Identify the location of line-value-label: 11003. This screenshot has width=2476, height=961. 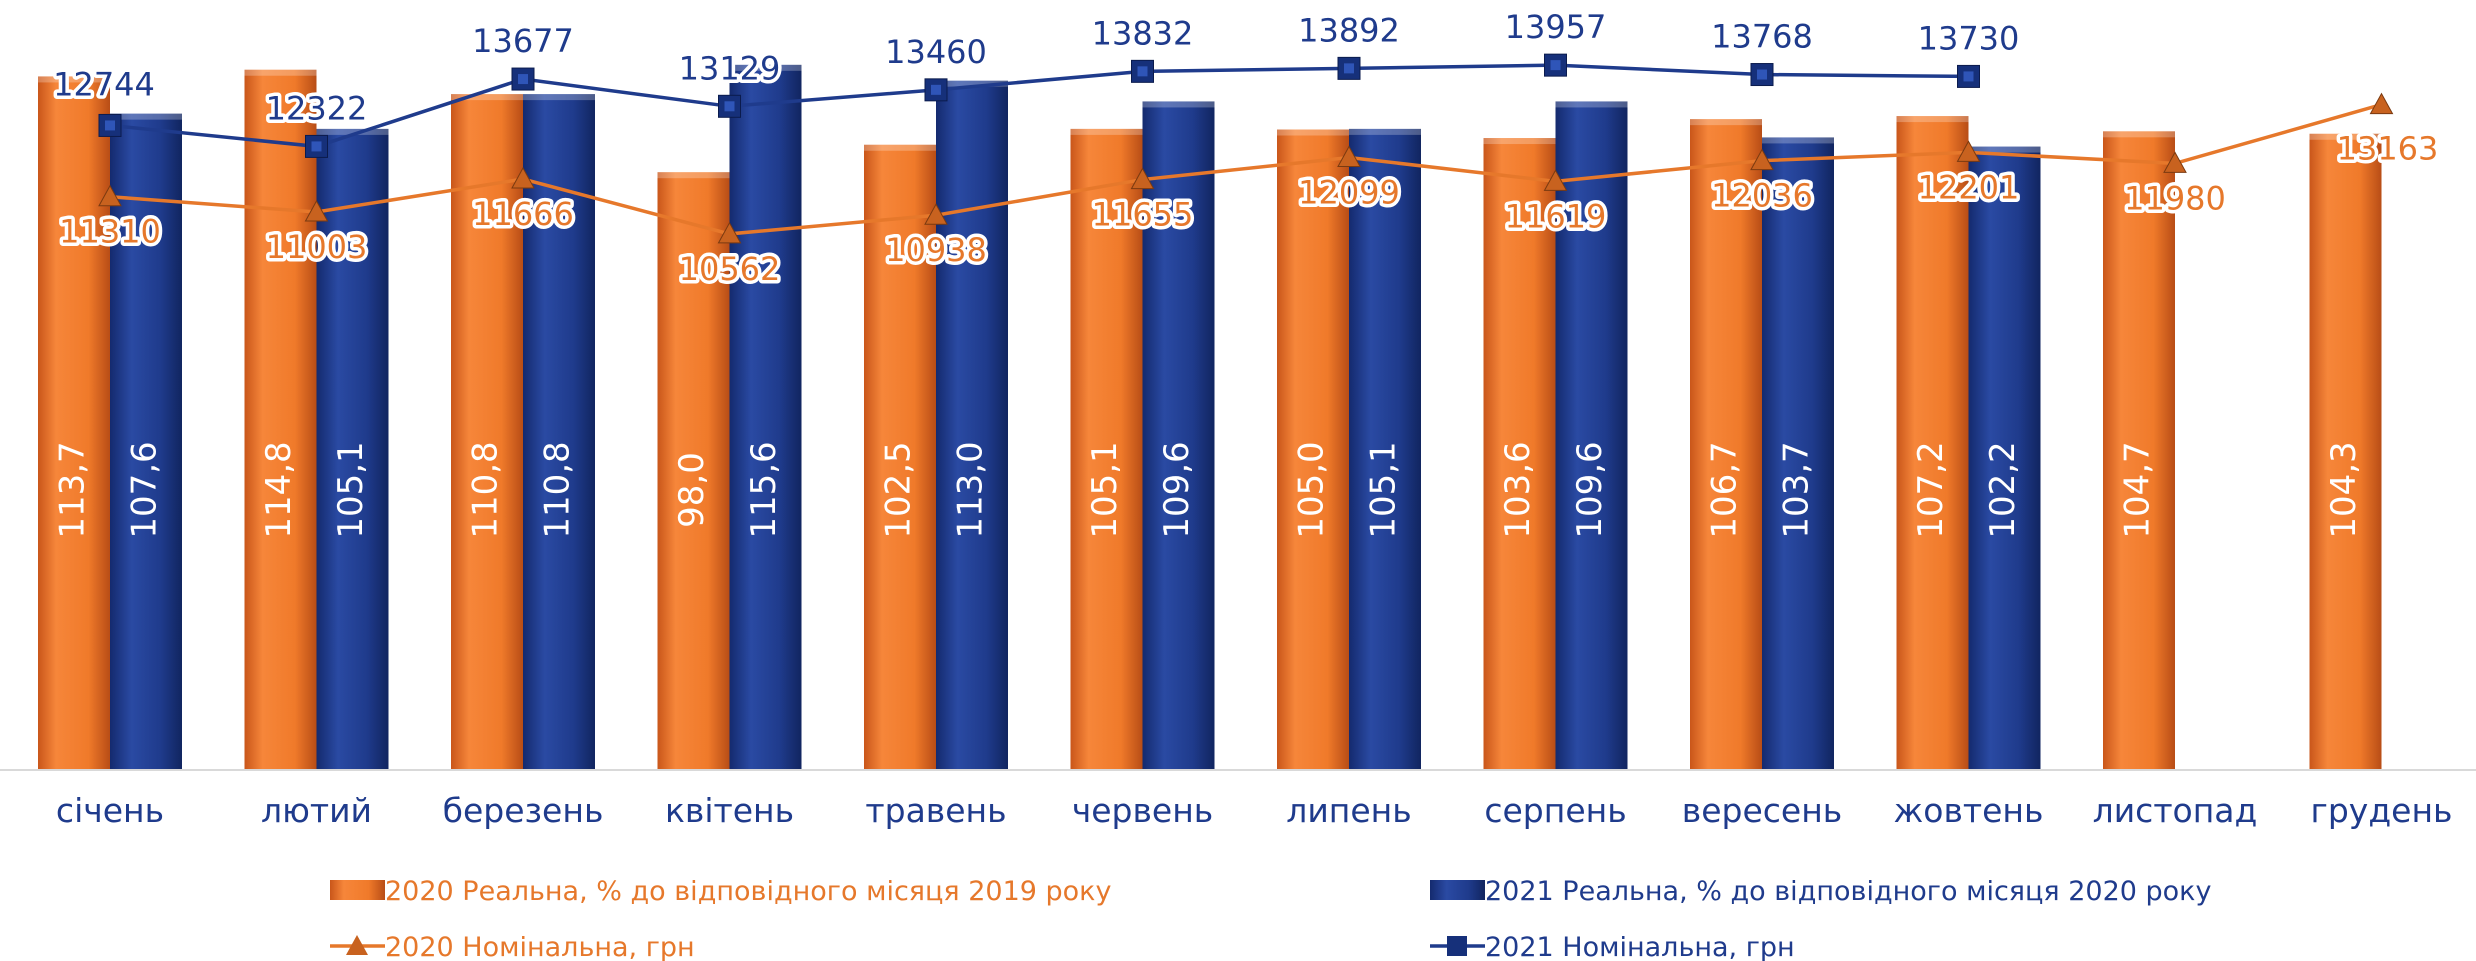
(317, 247).